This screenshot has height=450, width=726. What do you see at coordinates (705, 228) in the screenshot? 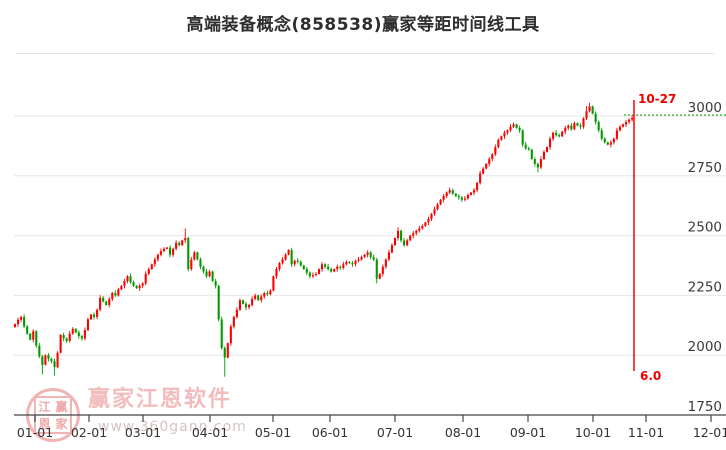
I see `y-tick-label: 2500` at bounding box center [705, 228].